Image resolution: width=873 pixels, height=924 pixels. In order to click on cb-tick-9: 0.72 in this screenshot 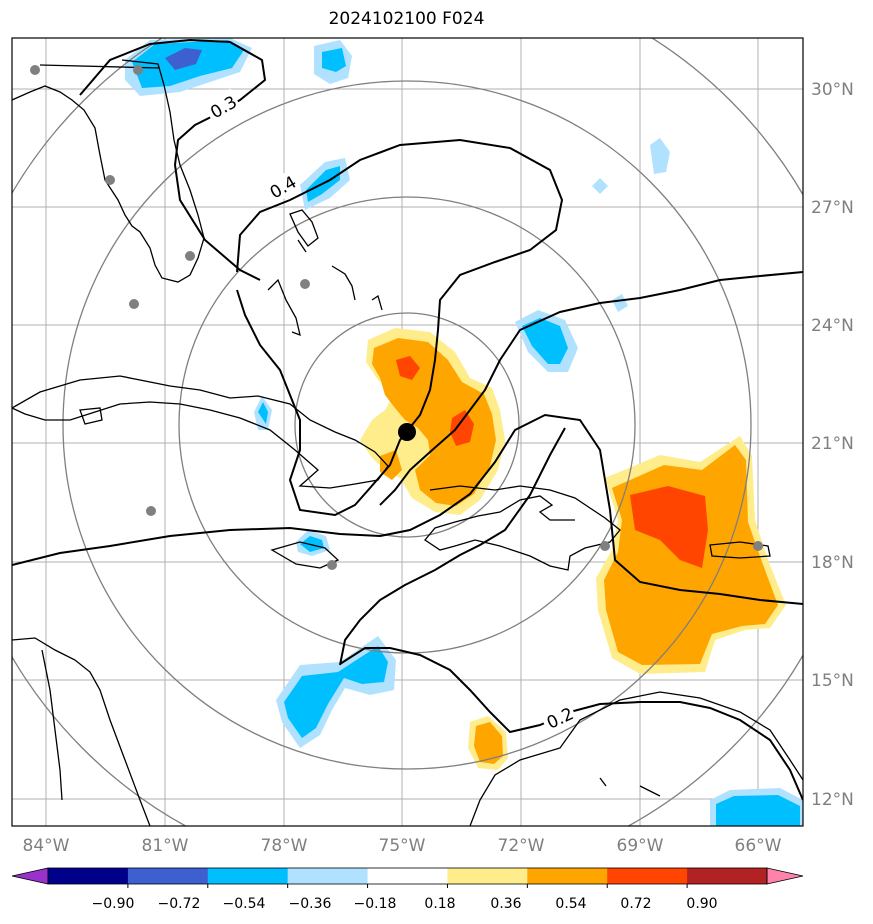, I will do `click(635, 904)`.